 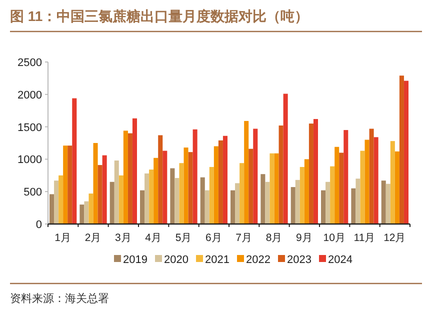 What do you see at coordinates (244, 238) in the screenshot?
I see `x-tick-label: 7月` at bounding box center [244, 238].